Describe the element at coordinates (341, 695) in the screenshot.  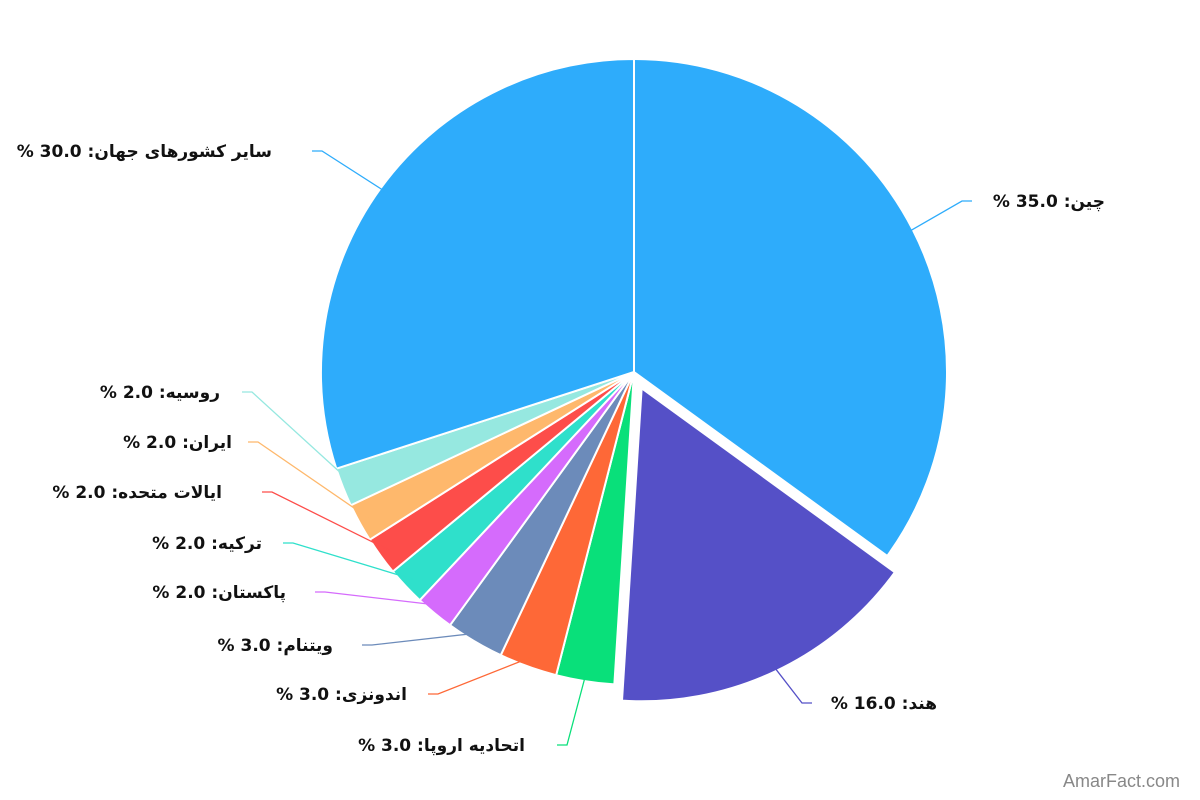
I see `slice-label: % اندونزی: 3.0` at that location.